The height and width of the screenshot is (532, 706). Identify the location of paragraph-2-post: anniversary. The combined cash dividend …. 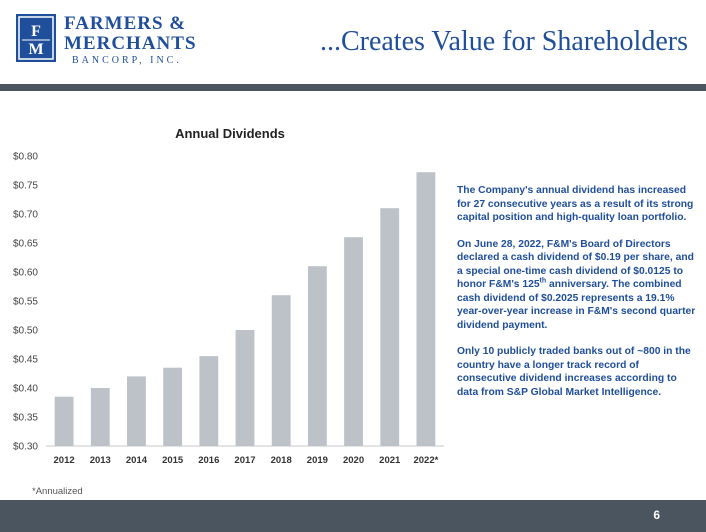
(576, 305).